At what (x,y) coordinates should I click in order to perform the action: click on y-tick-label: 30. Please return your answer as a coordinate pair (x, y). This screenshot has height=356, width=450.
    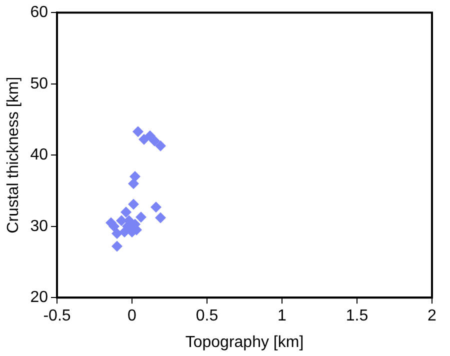
    Looking at the image, I should click on (39, 226).